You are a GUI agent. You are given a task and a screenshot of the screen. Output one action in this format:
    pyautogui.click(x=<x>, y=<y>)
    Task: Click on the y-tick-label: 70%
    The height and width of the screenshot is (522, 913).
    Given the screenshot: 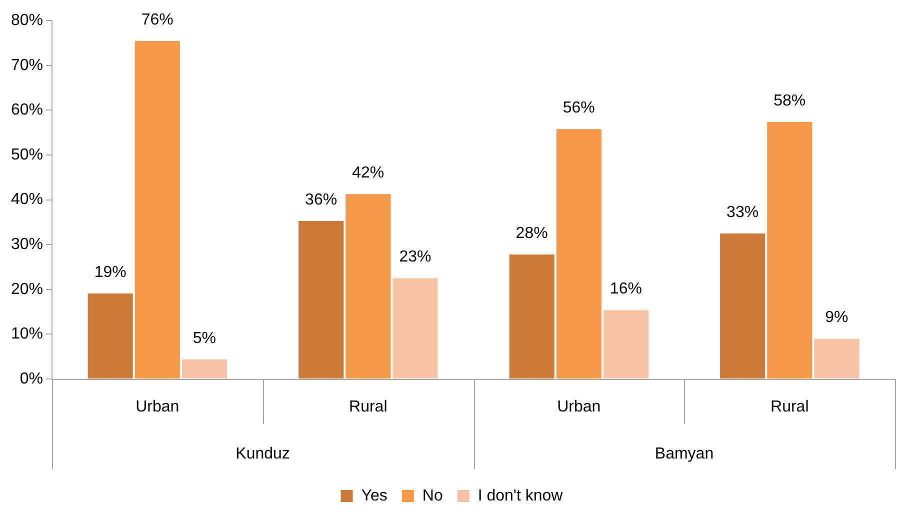 What is the action you would take?
    pyautogui.click(x=27, y=65)
    